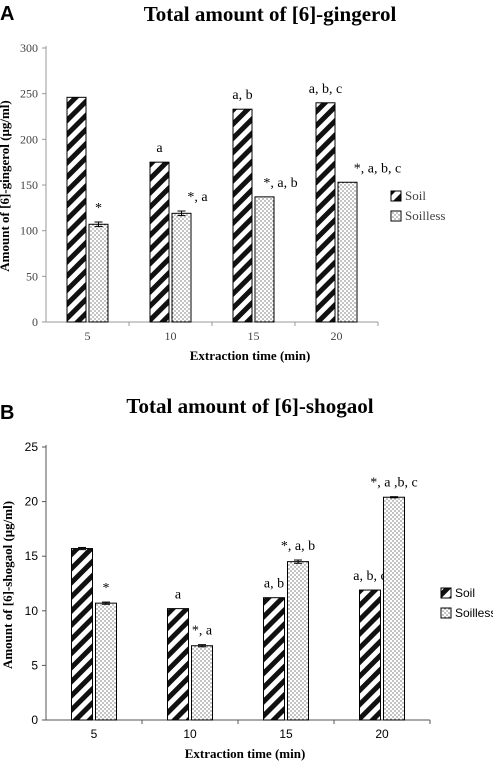 The height and width of the screenshot is (764, 493). What do you see at coordinates (337, 336) in the screenshot?
I see `panel-a-x-tick-label: 20` at bounding box center [337, 336].